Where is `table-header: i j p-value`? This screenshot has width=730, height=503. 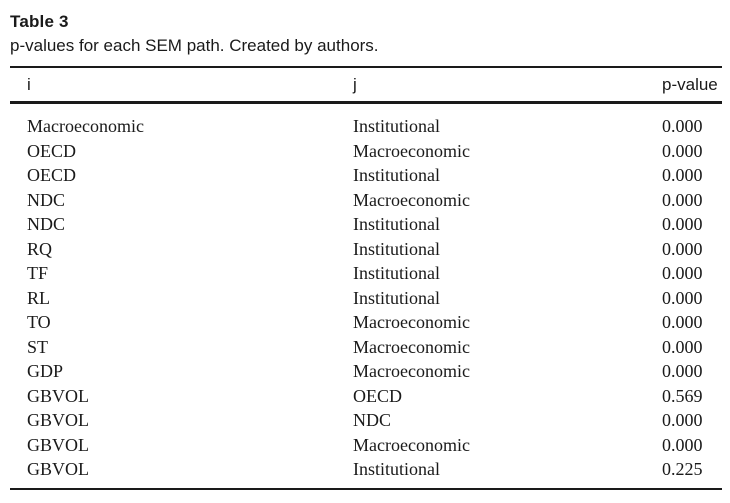
table-header: i j p-value is located at coordinates (366, 84).